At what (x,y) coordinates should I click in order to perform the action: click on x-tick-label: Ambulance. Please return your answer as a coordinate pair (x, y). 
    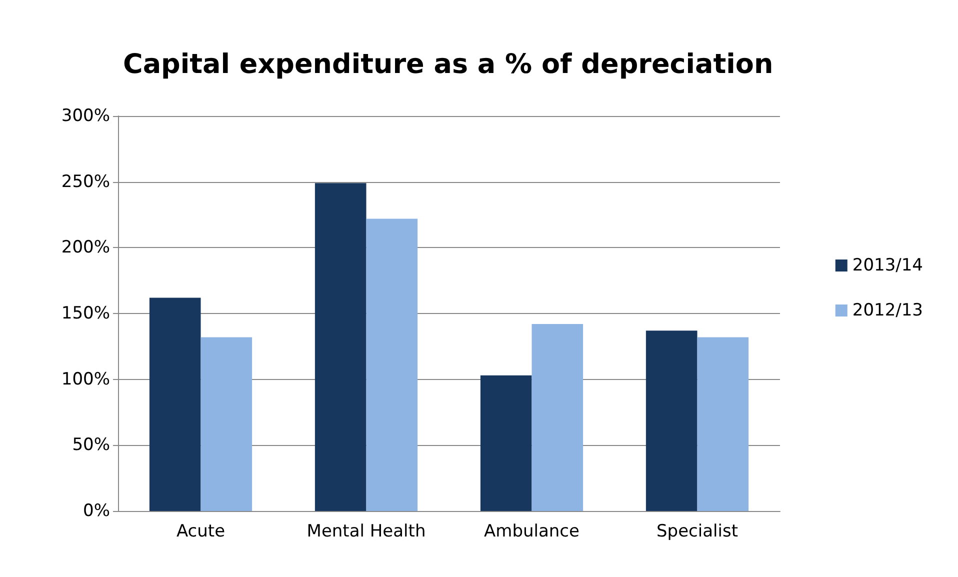
    Looking at the image, I should click on (532, 532).